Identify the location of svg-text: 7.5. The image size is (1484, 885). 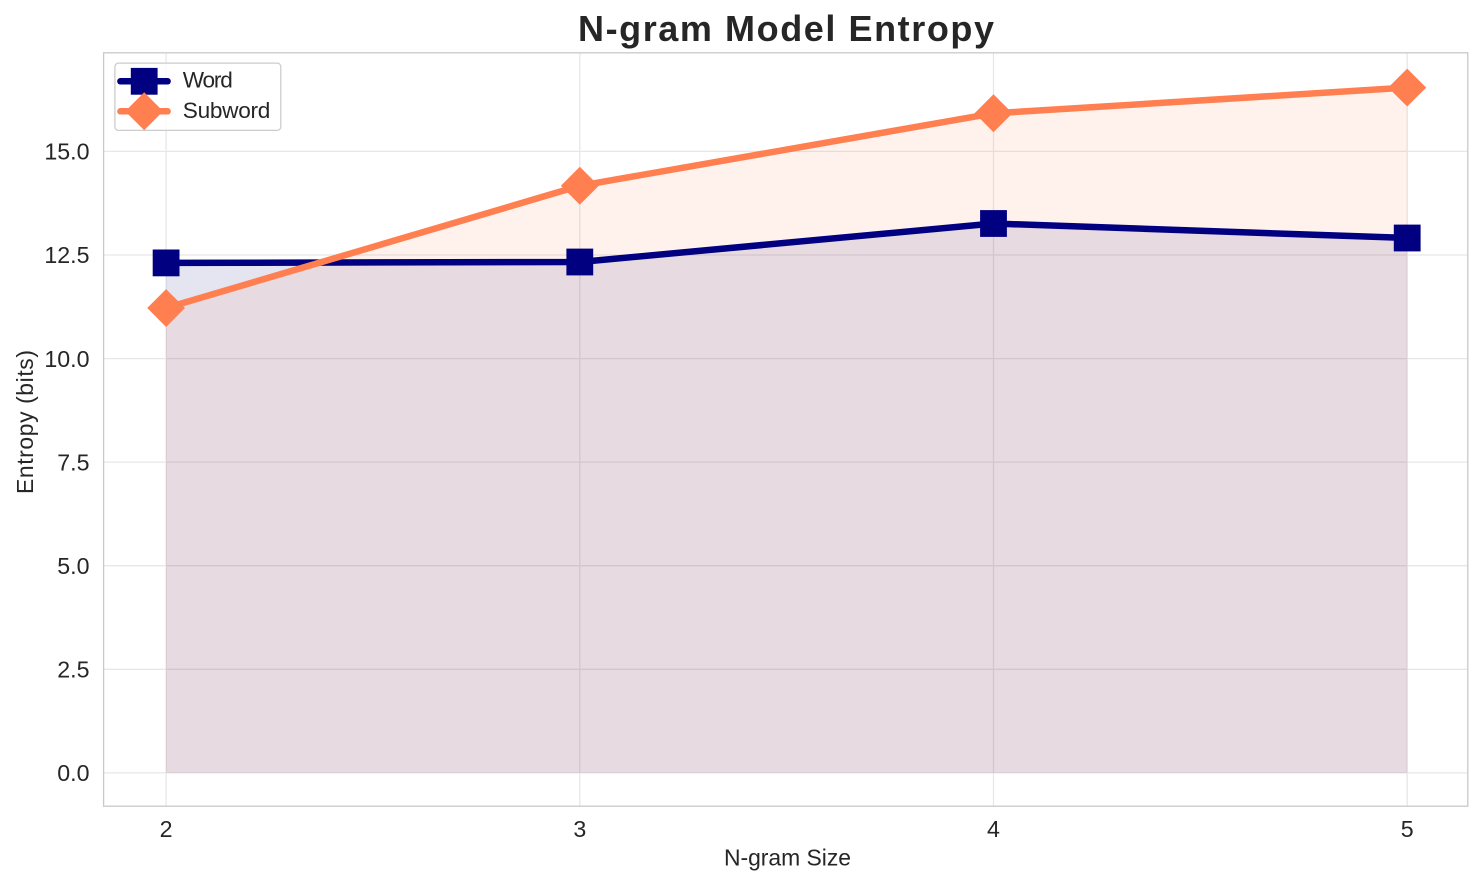
(73, 462).